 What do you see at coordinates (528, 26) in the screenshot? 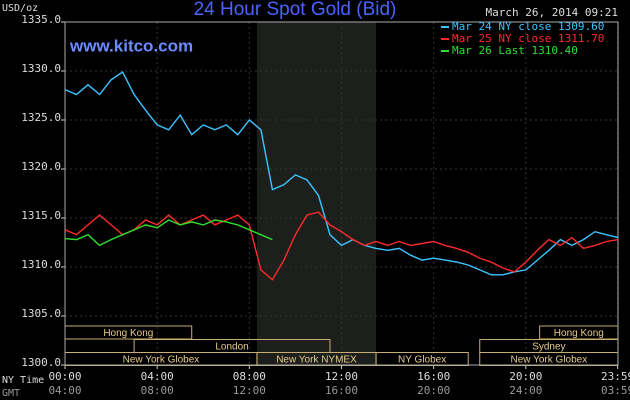
I see `legend-label: Mar 24 NY close 1309.60` at bounding box center [528, 26].